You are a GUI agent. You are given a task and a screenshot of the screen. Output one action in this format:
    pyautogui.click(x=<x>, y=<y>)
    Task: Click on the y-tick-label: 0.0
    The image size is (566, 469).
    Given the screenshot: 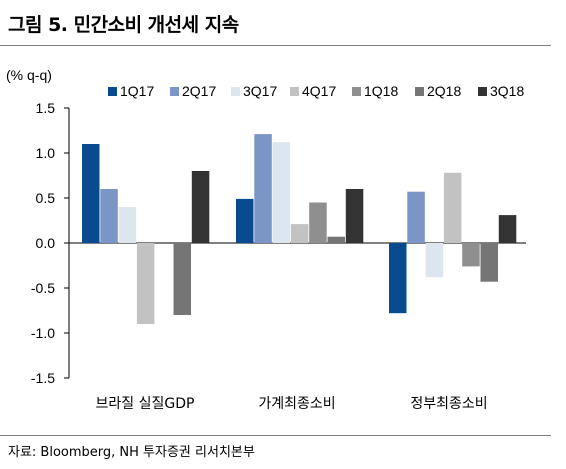 What is the action you would take?
    pyautogui.click(x=46, y=243)
    